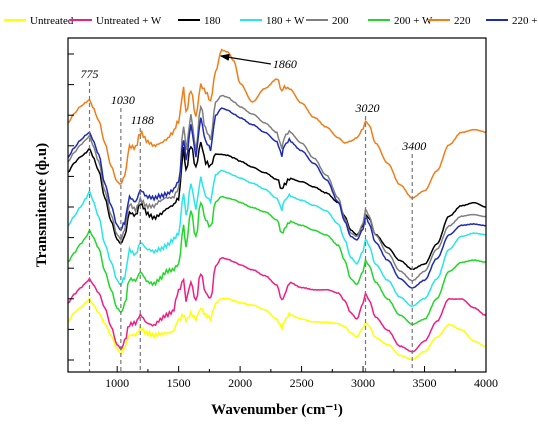 The height and width of the screenshot is (429, 538). I want to click on x-tick-label: 1000, so click(117, 383).